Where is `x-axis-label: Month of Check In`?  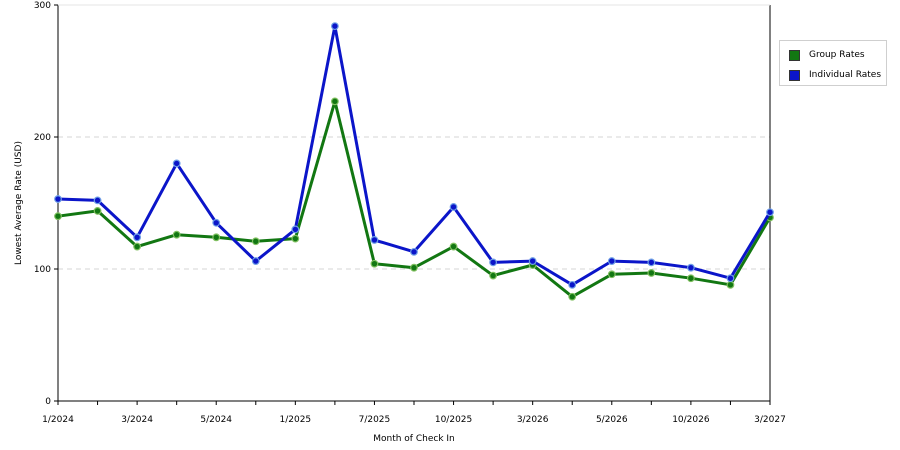 x-axis-label: Month of Check In is located at coordinates (414, 439).